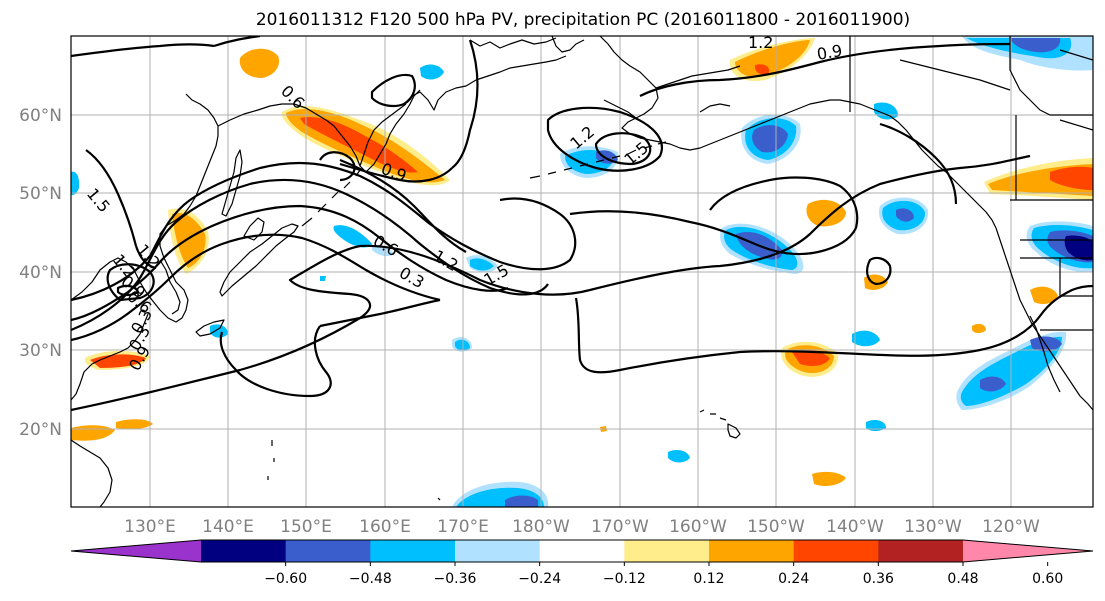 Image resolution: width=1105 pixels, height=601 pixels. Describe the element at coordinates (1047, 579) in the screenshot. I see `colorbar-tick-label: 0.60` at that location.